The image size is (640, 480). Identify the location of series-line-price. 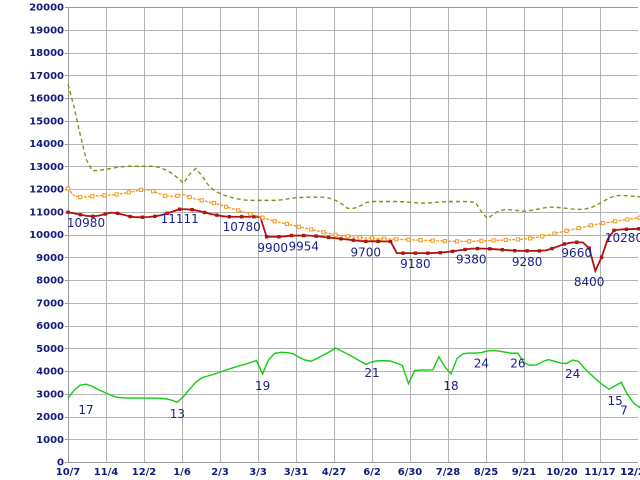
(353, 241).